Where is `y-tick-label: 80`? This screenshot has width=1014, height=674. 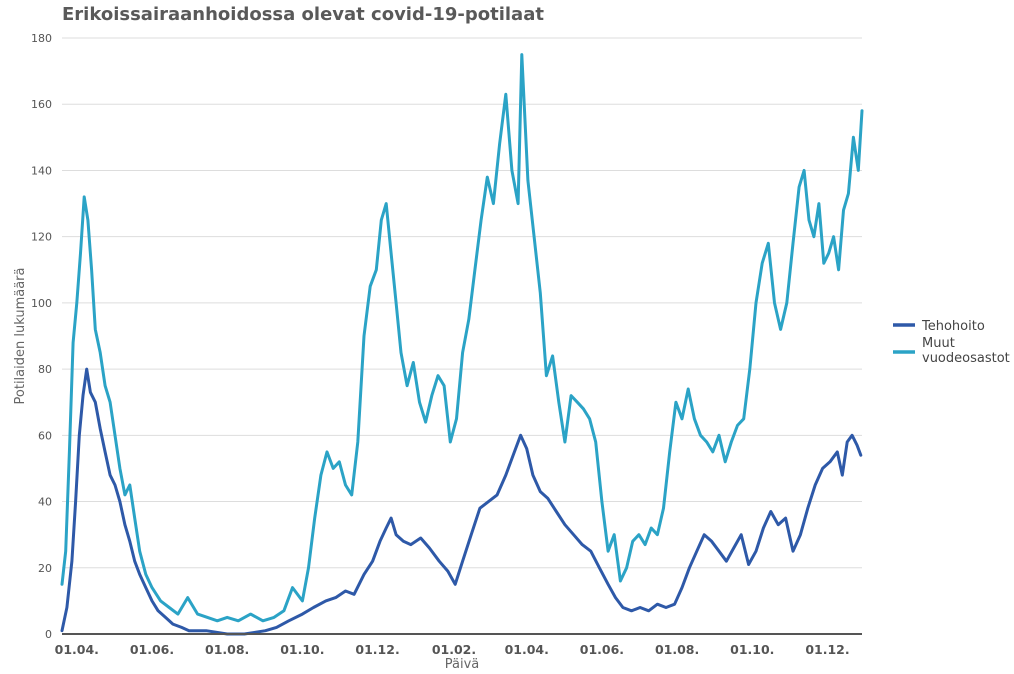
y-tick-label: 80 is located at coordinates (45, 369).